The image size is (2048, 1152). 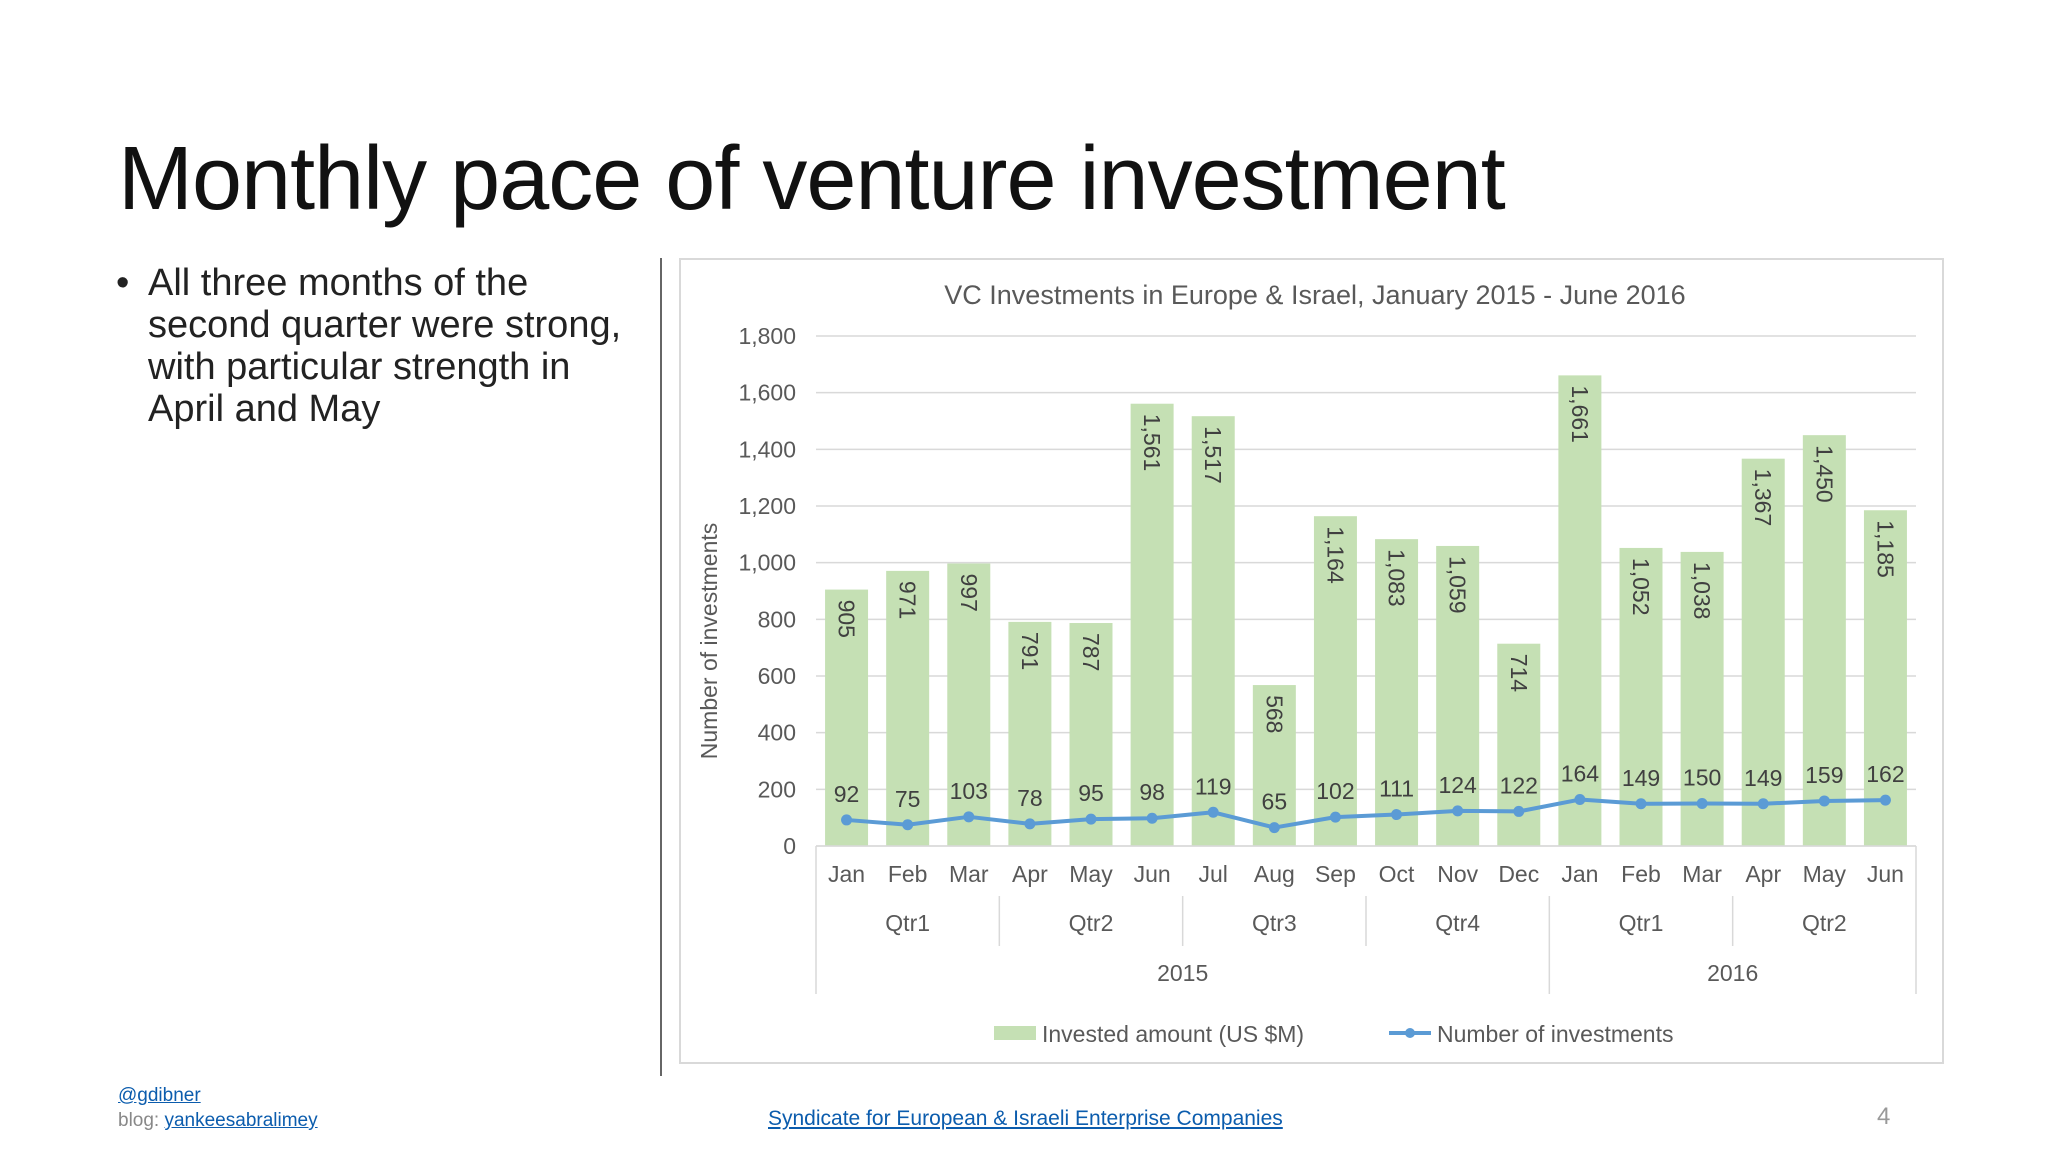 I want to click on line-data-label: 122, so click(x=1519, y=785).